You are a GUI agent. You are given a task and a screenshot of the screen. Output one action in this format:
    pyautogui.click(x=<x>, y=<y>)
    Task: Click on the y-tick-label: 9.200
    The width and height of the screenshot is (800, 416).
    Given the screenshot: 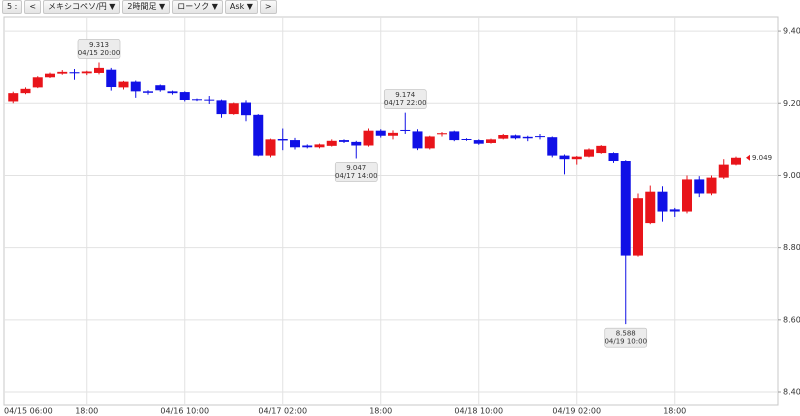 What is the action you would take?
    pyautogui.click(x=791, y=103)
    